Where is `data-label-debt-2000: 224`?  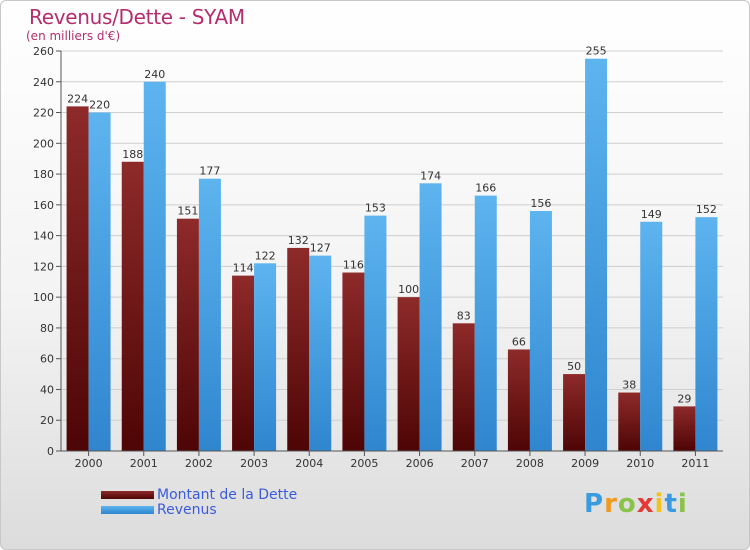
data-label-debt-2000: 224 is located at coordinates (77, 98).